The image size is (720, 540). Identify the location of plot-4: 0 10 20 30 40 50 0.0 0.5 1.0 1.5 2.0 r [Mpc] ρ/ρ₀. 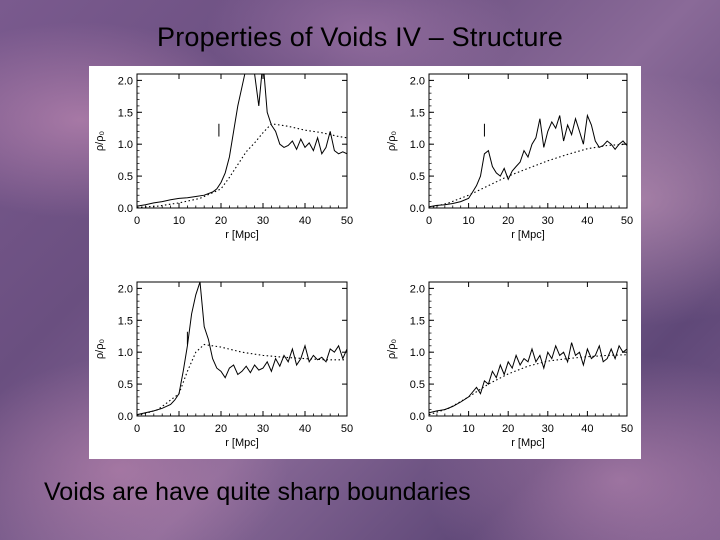
(509, 365).